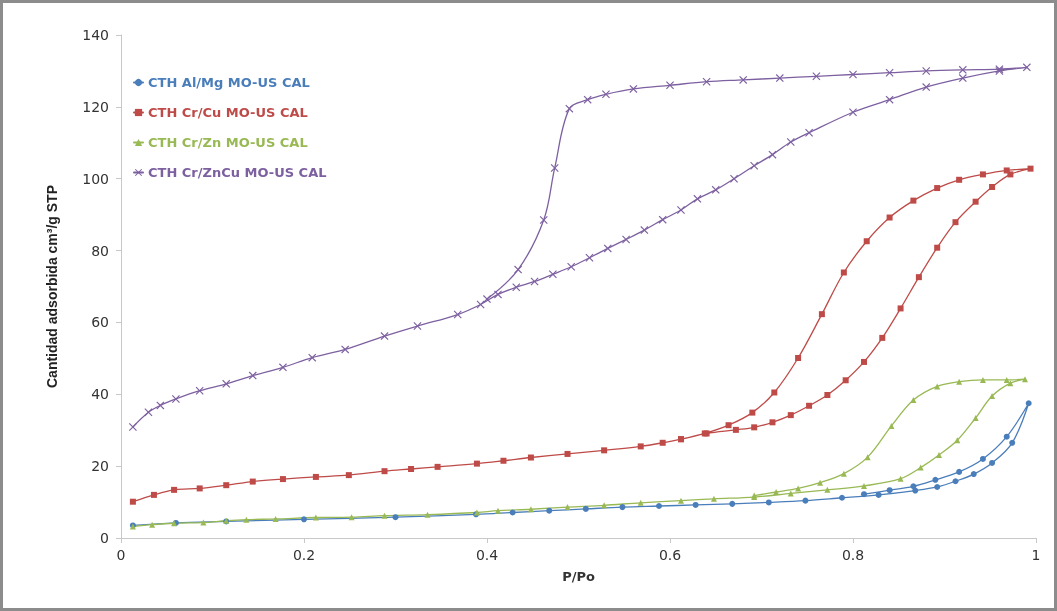 This screenshot has height=611, width=1057. Describe the element at coordinates (237, 172) in the screenshot. I see `legend-label: CTH Cr/ZnCu MO-US CAL` at that location.